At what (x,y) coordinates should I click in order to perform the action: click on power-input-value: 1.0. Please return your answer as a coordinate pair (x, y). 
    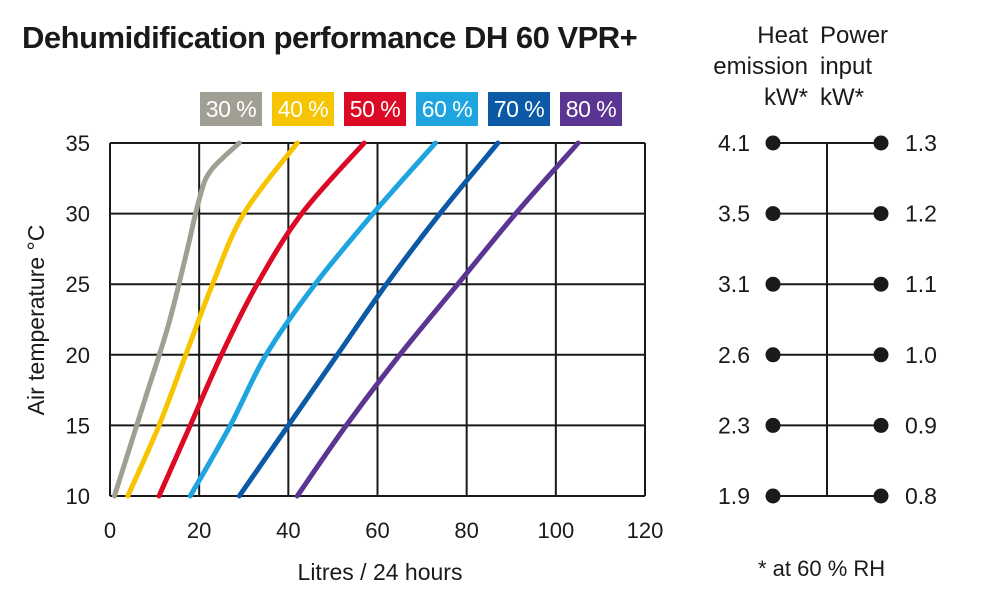
    Looking at the image, I should click on (921, 355).